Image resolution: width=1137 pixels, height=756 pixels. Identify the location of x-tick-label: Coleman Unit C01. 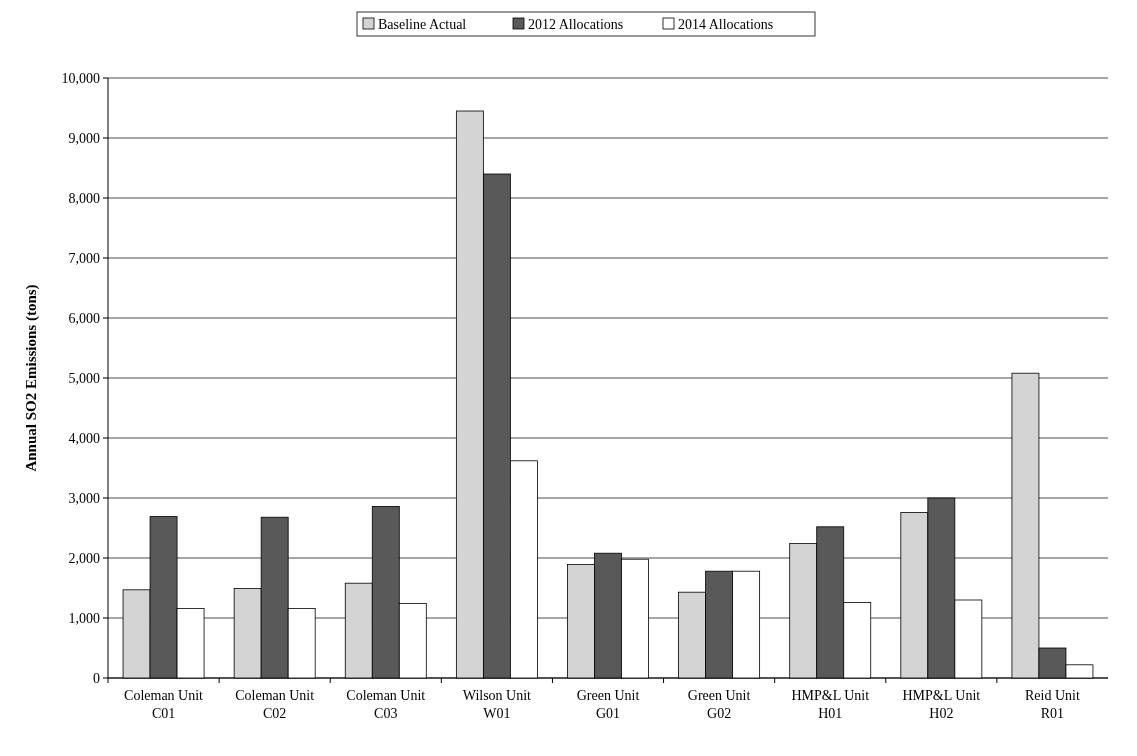
(164, 704).